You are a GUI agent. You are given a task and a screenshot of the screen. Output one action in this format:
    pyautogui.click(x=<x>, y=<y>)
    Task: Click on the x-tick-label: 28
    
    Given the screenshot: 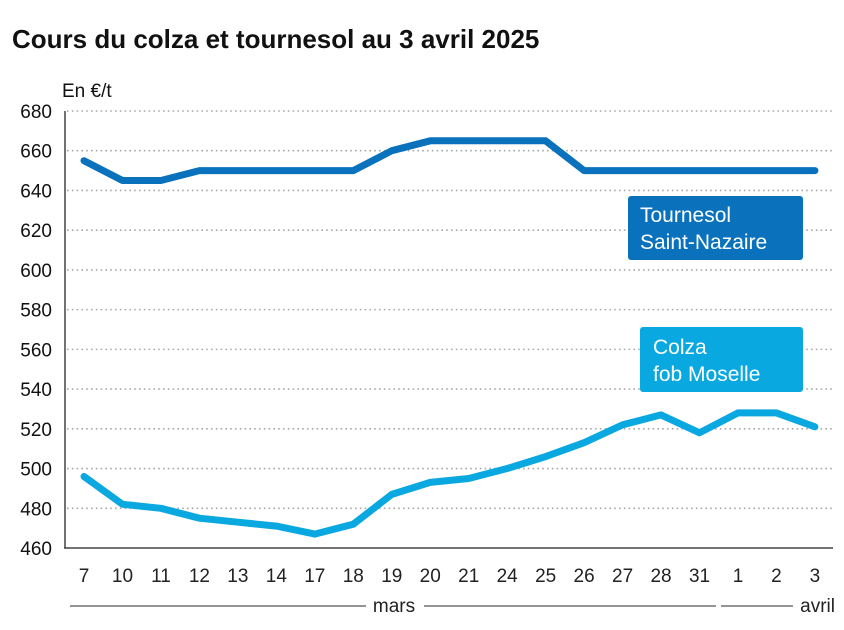 What is the action you would take?
    pyautogui.click(x=660, y=576)
    